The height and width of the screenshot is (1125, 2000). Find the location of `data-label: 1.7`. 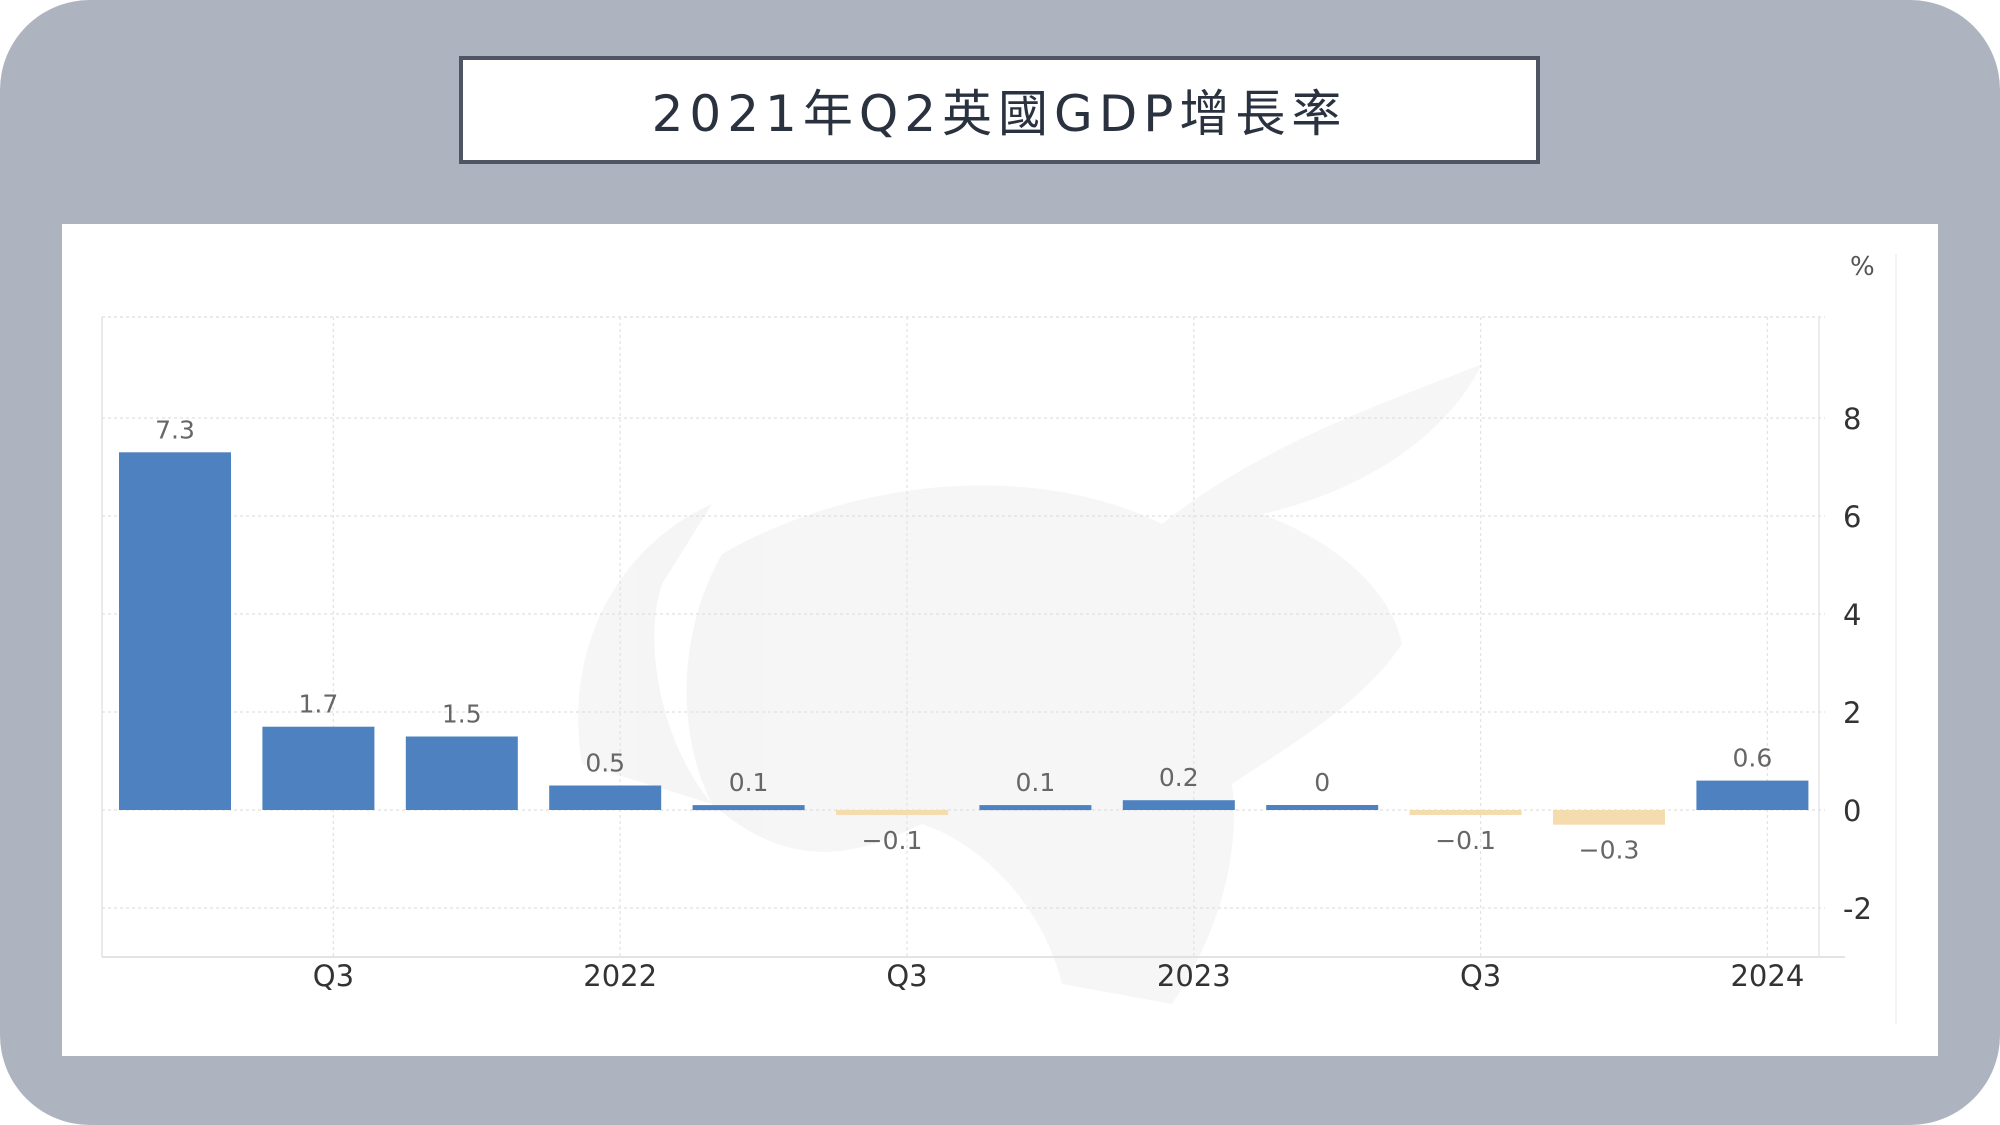

data-label: 1.7 is located at coordinates (319, 704).